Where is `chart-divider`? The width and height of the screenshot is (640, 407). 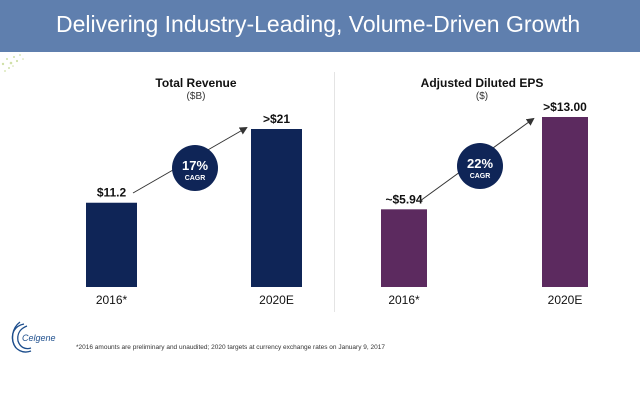
chart-divider is located at coordinates (334, 192).